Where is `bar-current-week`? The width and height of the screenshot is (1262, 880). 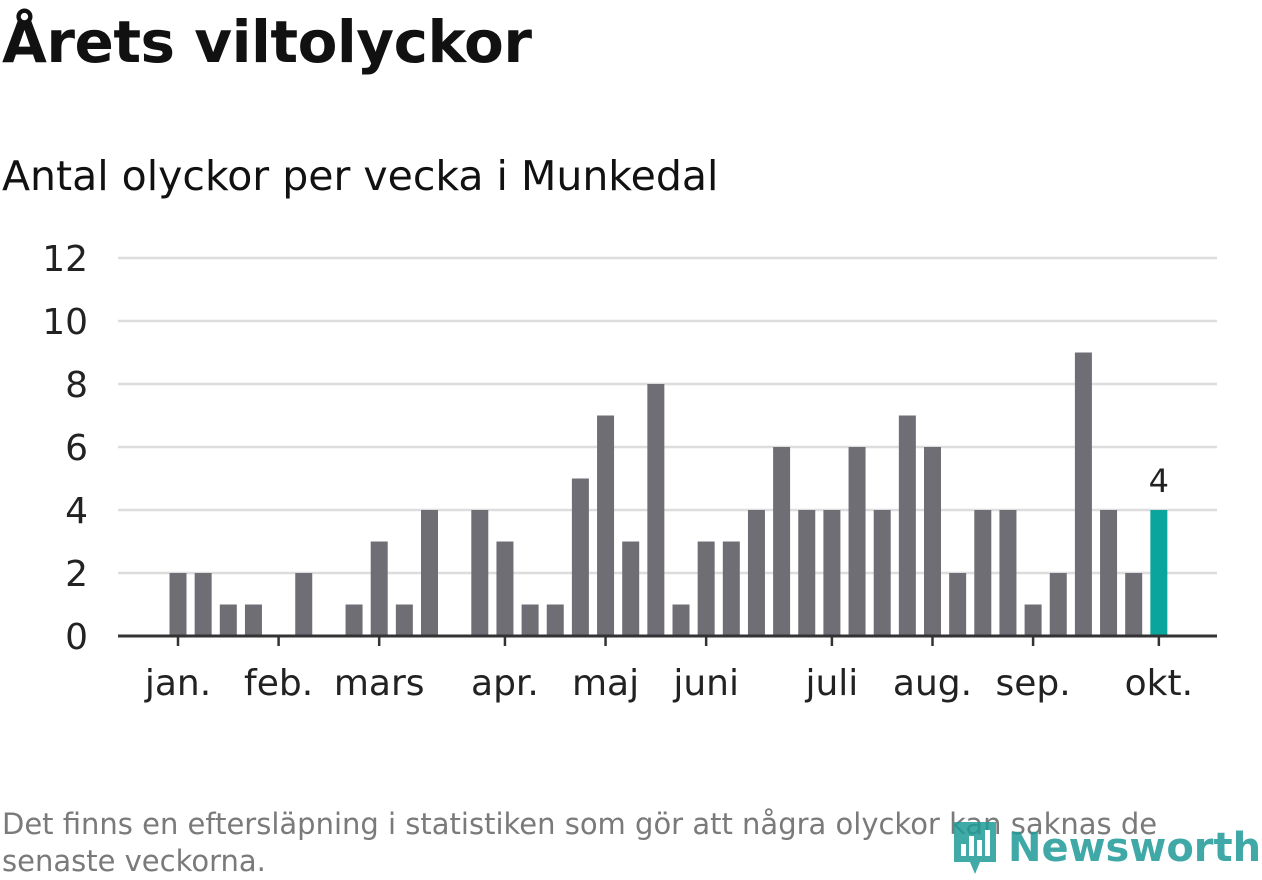 bar-current-week is located at coordinates (1159, 573).